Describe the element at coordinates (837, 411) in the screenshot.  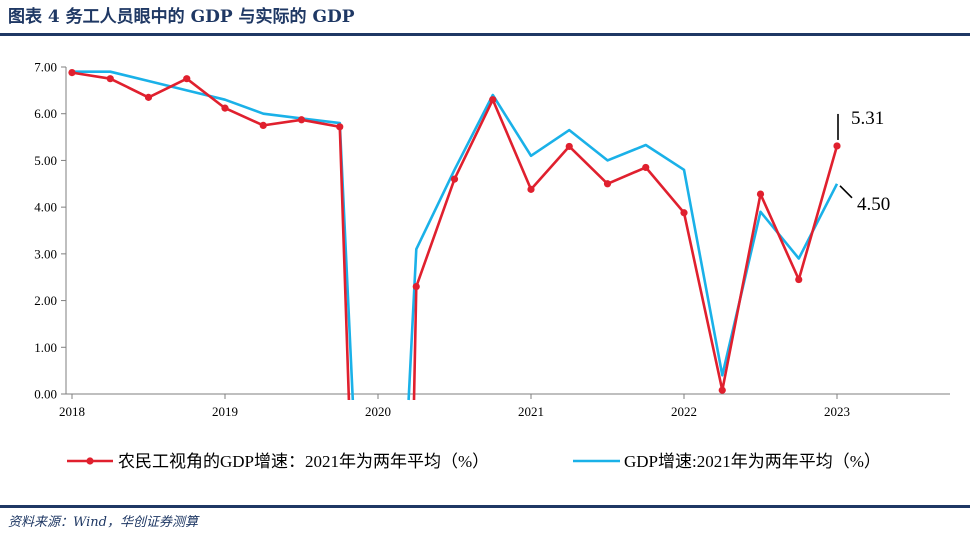
I see `x-tick-label: 2023` at that location.